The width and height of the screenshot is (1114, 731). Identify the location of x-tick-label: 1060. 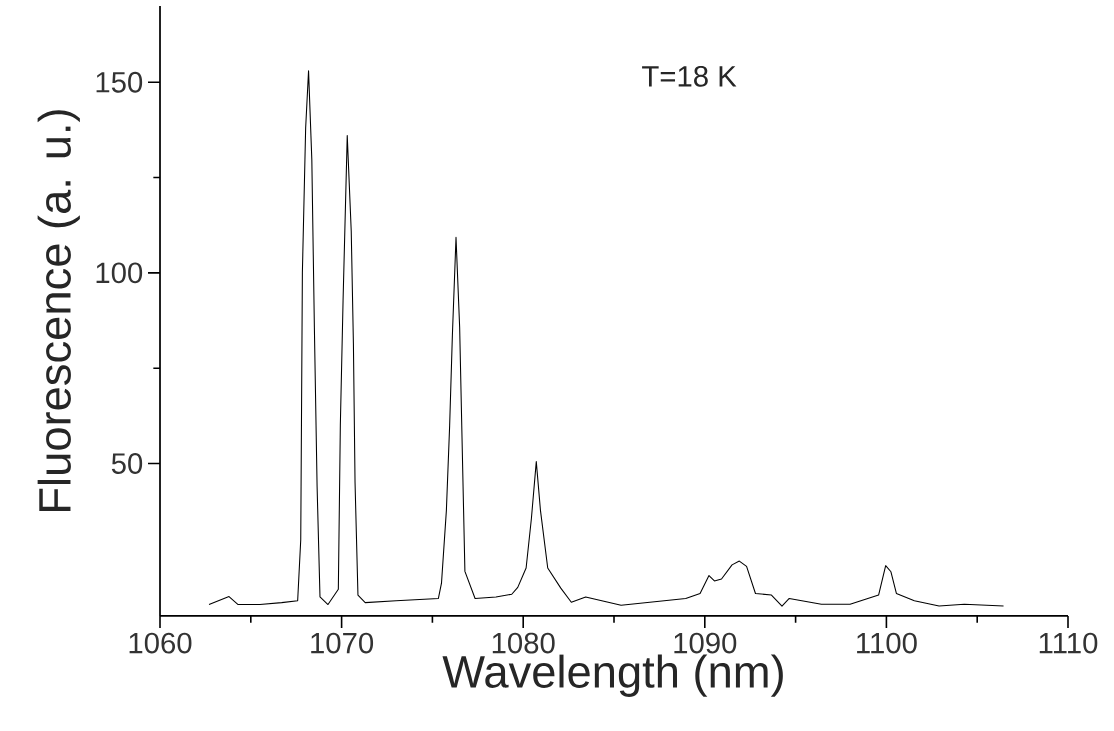
(160, 643).